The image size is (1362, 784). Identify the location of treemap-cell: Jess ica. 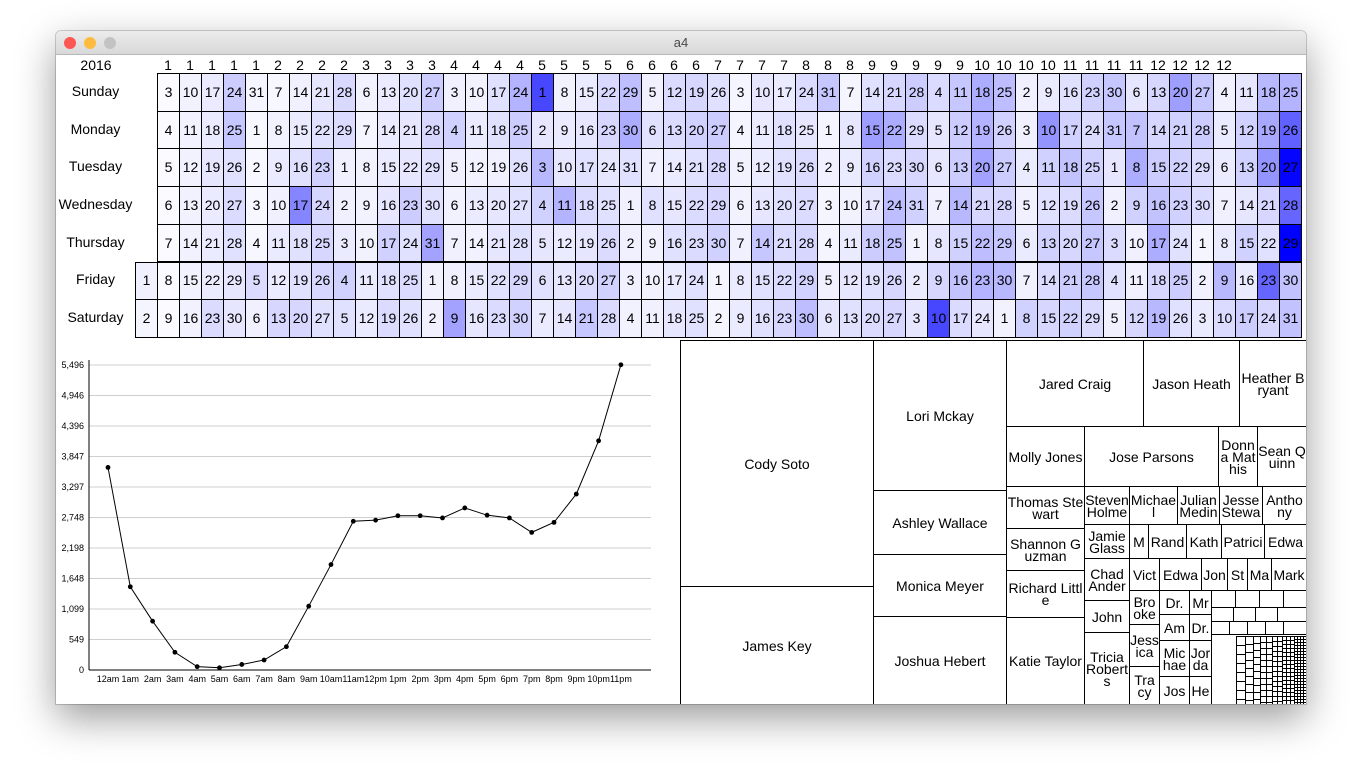
(1144, 645).